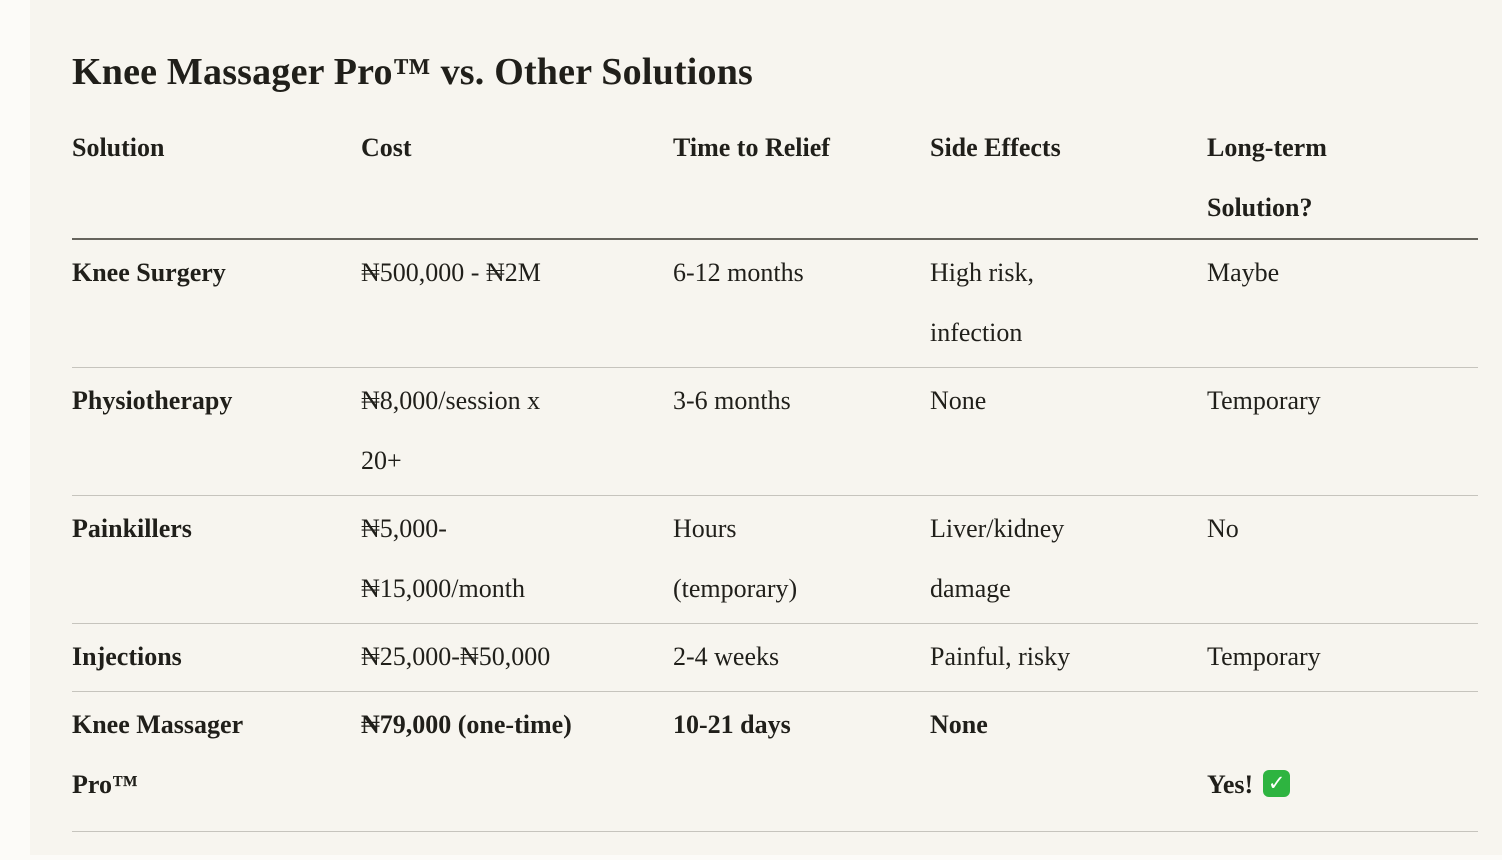 This screenshot has width=1502, height=860. Describe the element at coordinates (413, 72) in the screenshot. I see `page-title: Knee Massager Pro™ vs. Other Solutions` at that location.